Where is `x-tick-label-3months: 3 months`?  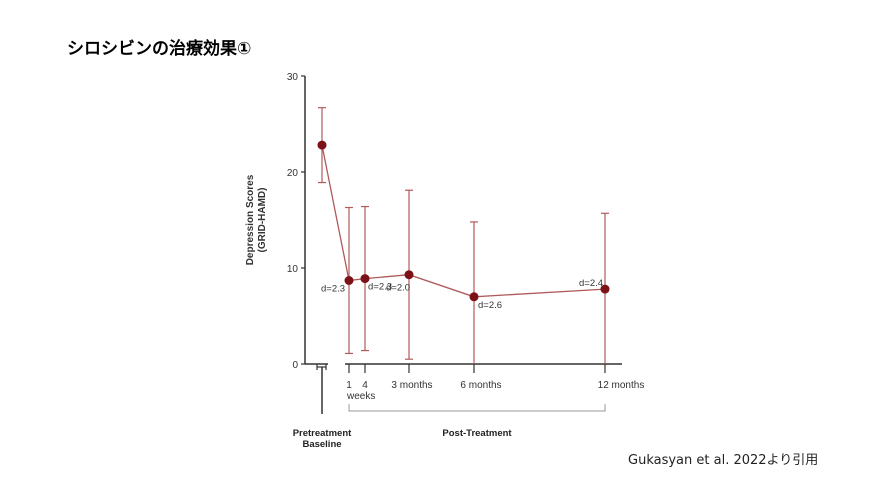
x-tick-label-3months: 3 months is located at coordinates (411, 385).